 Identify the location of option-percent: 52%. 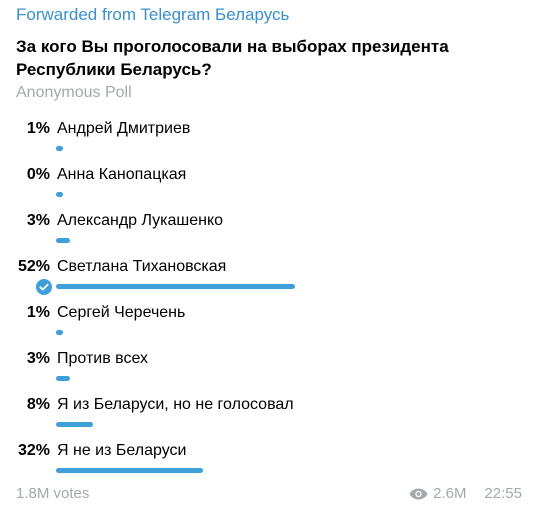
(33, 266).